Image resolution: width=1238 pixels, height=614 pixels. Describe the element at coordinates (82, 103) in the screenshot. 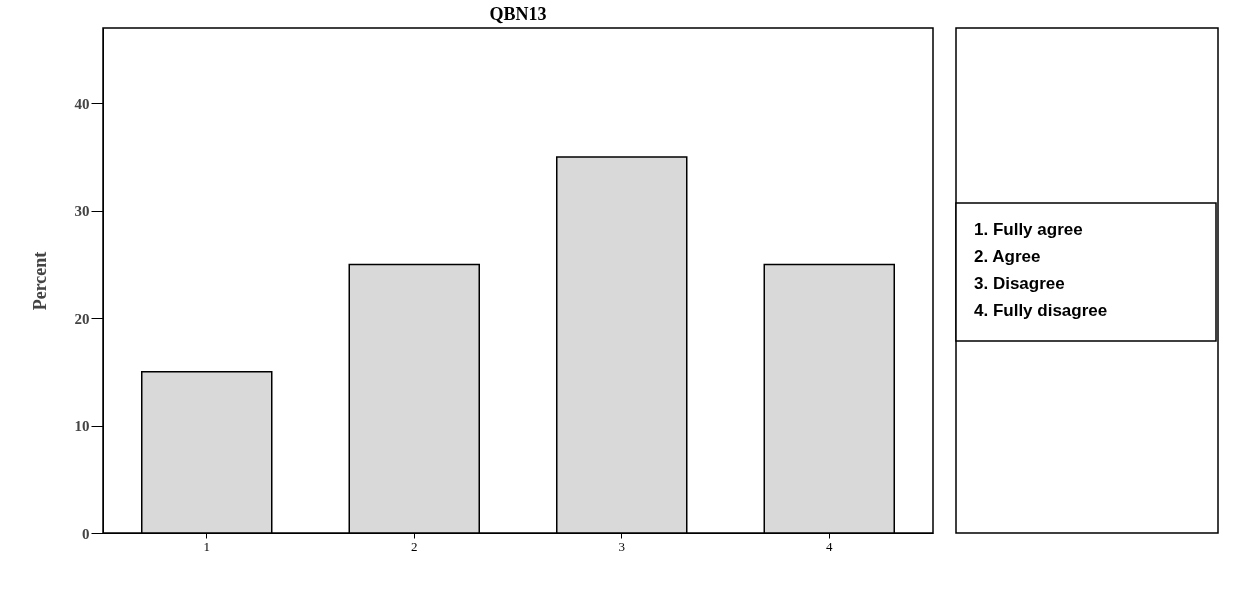

I see `y-tick-label: 40` at that location.